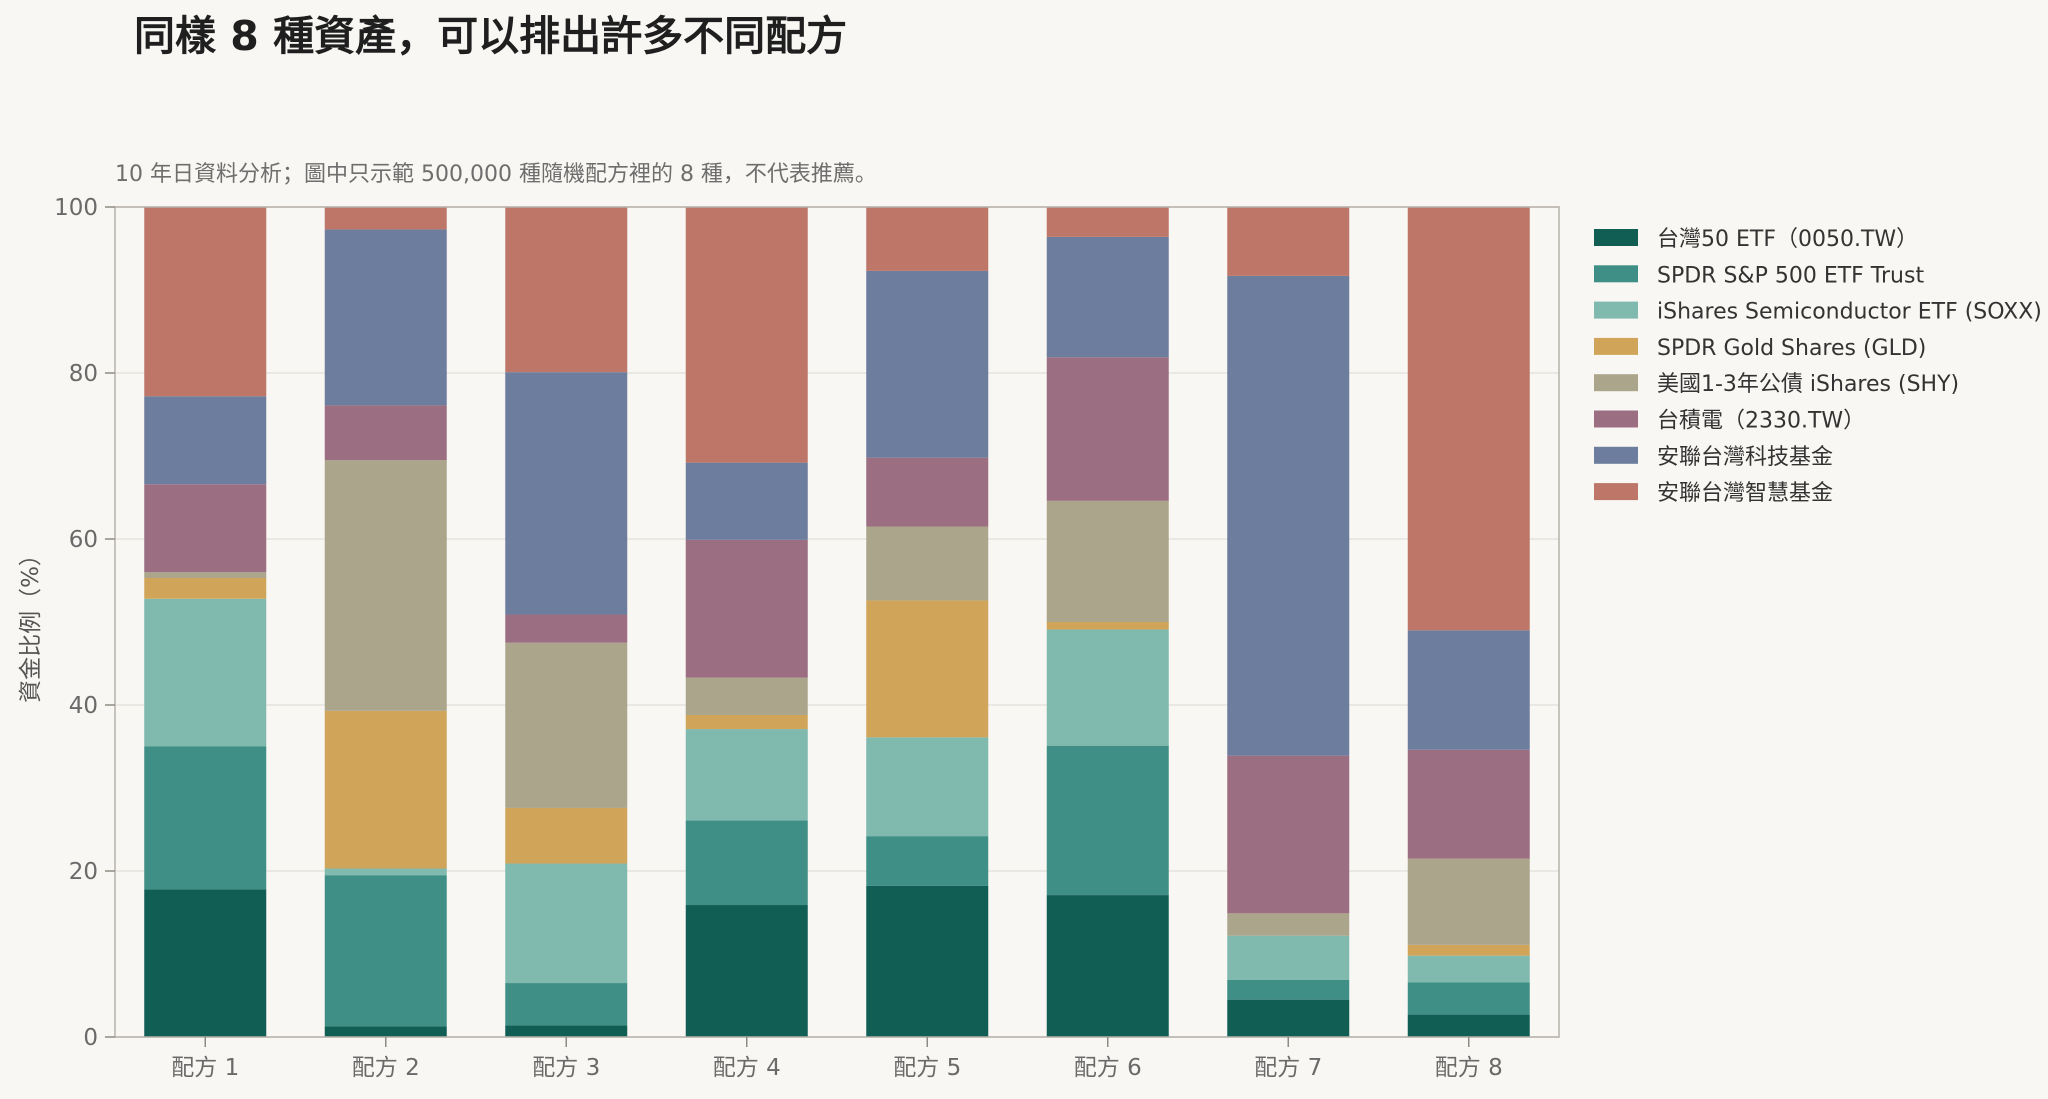 Image resolution: width=2048 pixels, height=1099 pixels. I want to click on x-tick-label: 配方 3, so click(566, 1068).